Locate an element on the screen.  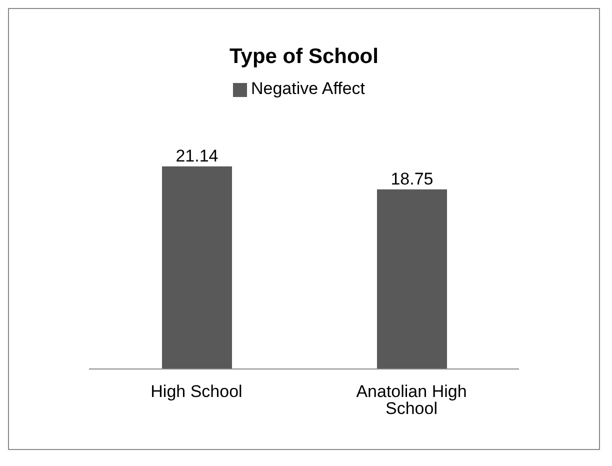
x-tick-label: High School is located at coordinates (196, 392).